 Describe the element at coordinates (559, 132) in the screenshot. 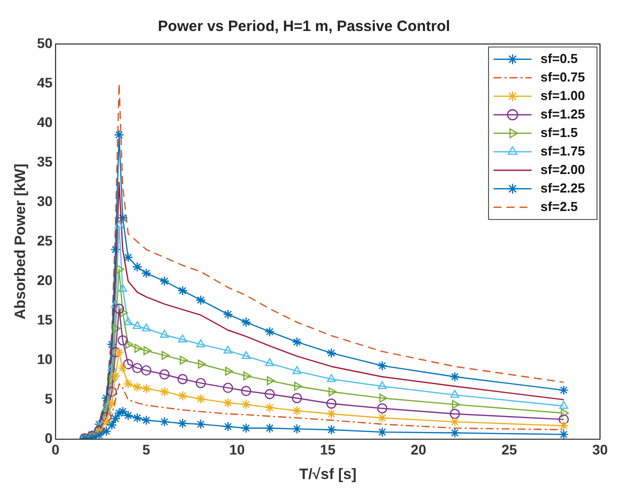

I see `legend-label: sf=1.5` at that location.